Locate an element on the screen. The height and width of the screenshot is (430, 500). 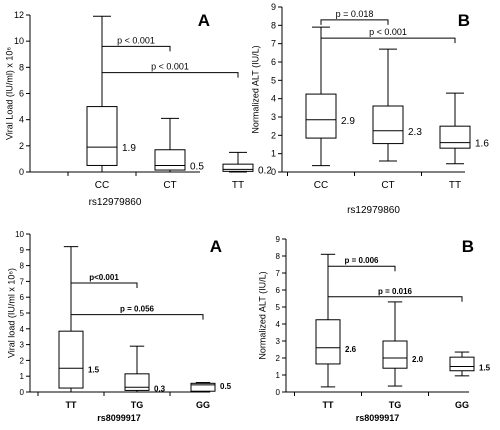
box-TT: 1.5 is located at coordinates (79, 319).